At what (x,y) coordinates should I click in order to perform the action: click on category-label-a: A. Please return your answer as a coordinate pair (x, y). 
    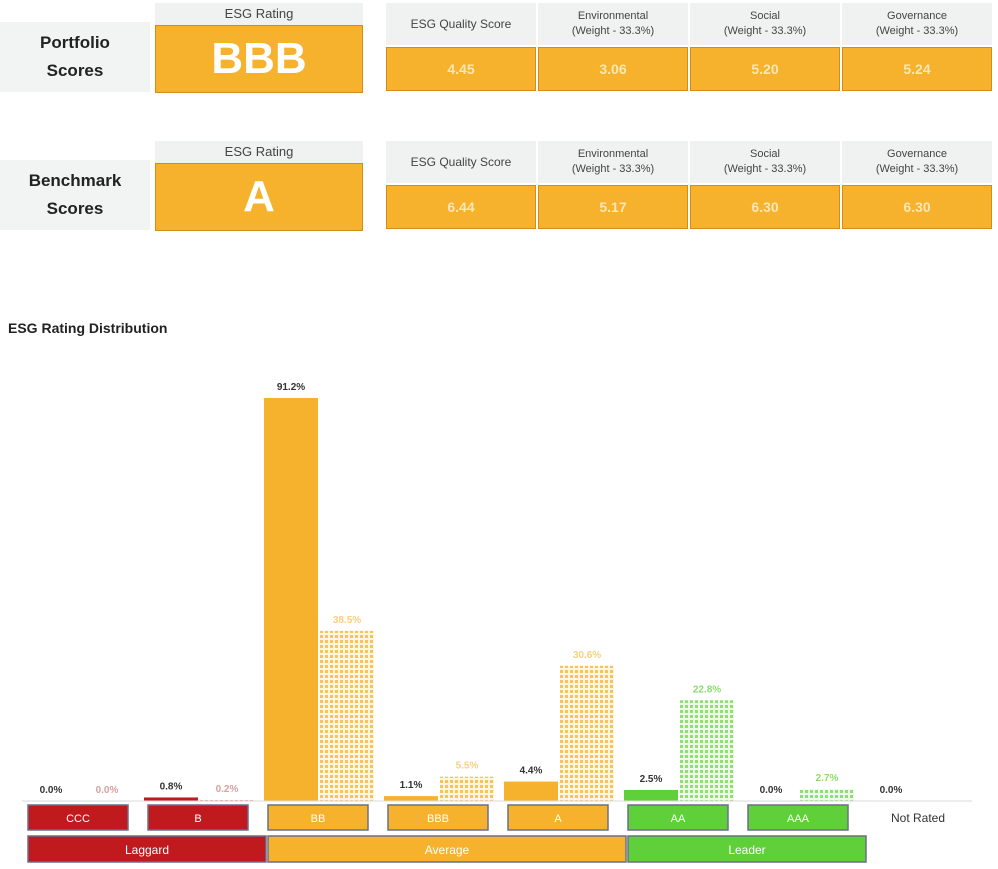
    Looking at the image, I should click on (558, 819).